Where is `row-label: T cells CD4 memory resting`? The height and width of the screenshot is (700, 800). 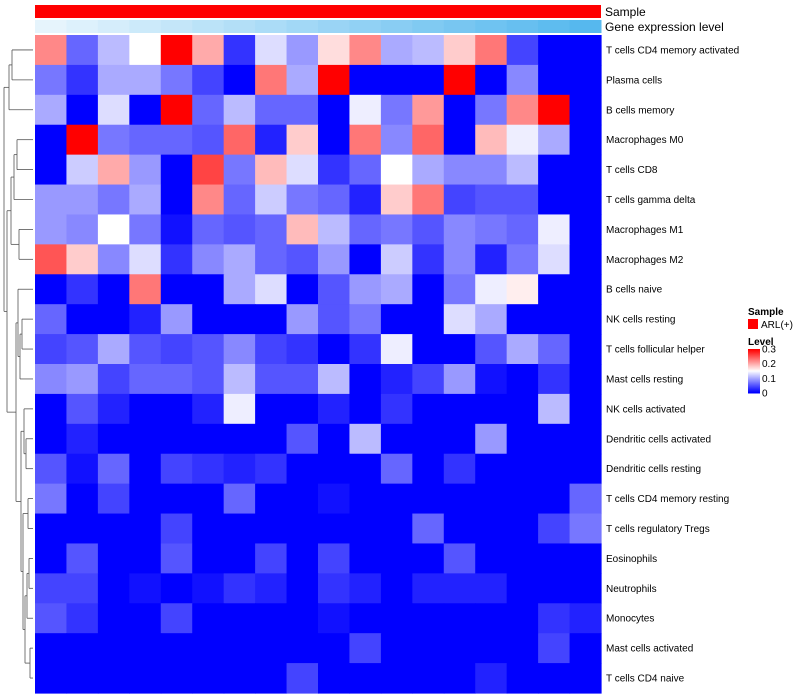 row-label: T cells CD4 memory resting is located at coordinates (667, 499).